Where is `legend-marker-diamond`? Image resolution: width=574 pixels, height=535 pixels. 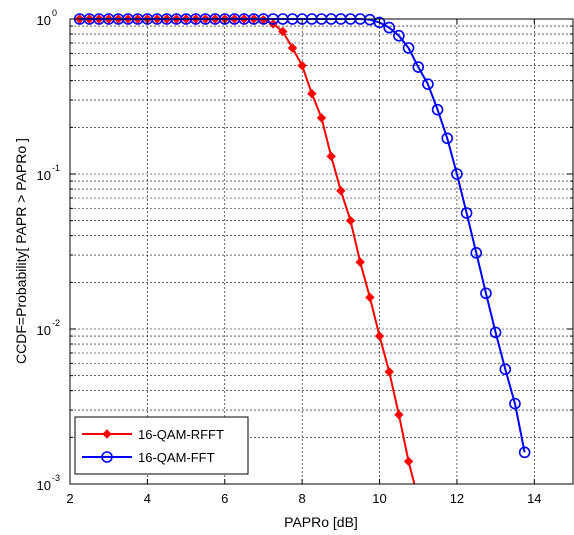
legend-marker-diamond is located at coordinates (107, 434).